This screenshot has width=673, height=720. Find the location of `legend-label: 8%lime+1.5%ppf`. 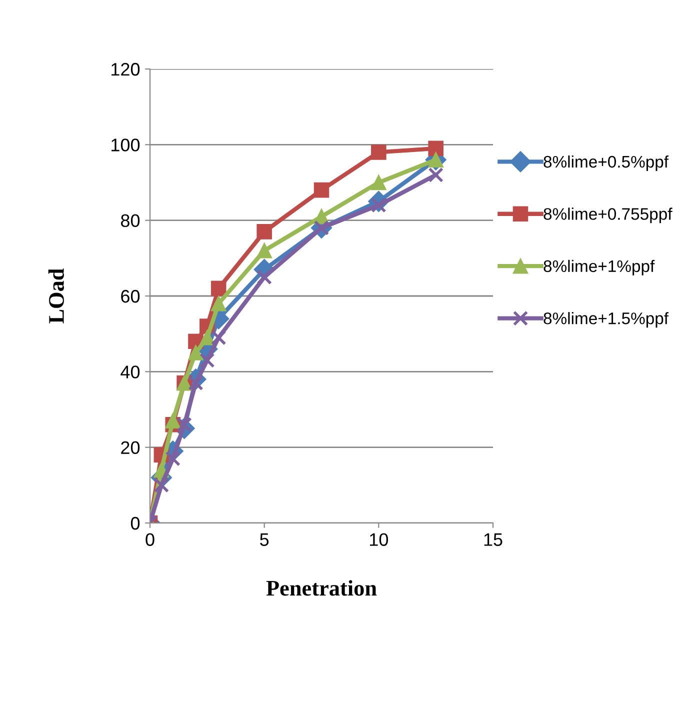

legend-label: 8%lime+1.5%ppf is located at coordinates (606, 320).